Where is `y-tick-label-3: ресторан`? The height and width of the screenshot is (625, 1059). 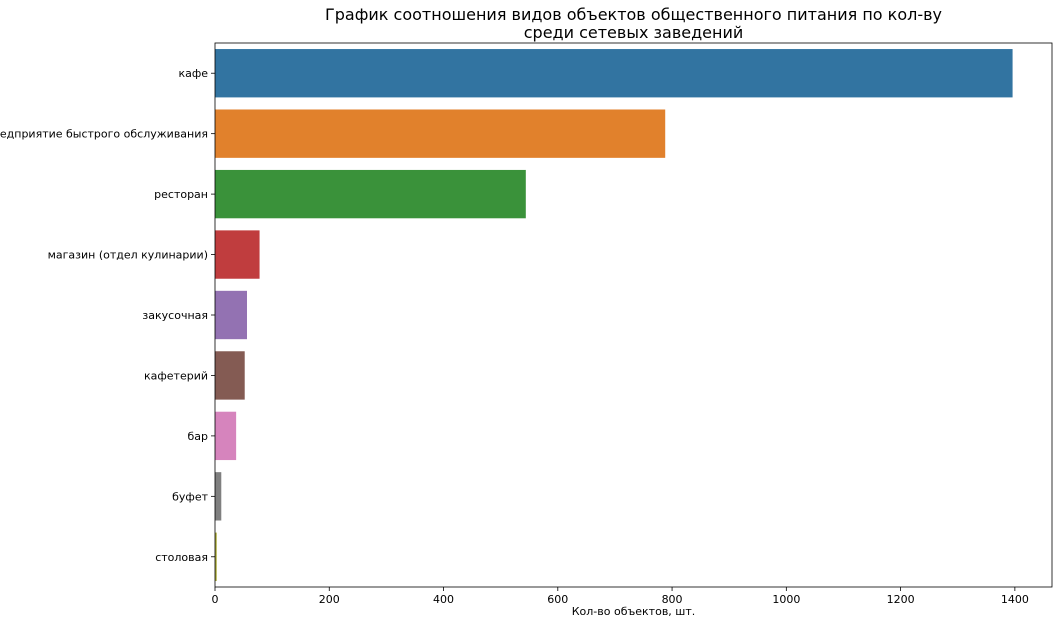 y-tick-label-3: ресторан is located at coordinates (181, 194).